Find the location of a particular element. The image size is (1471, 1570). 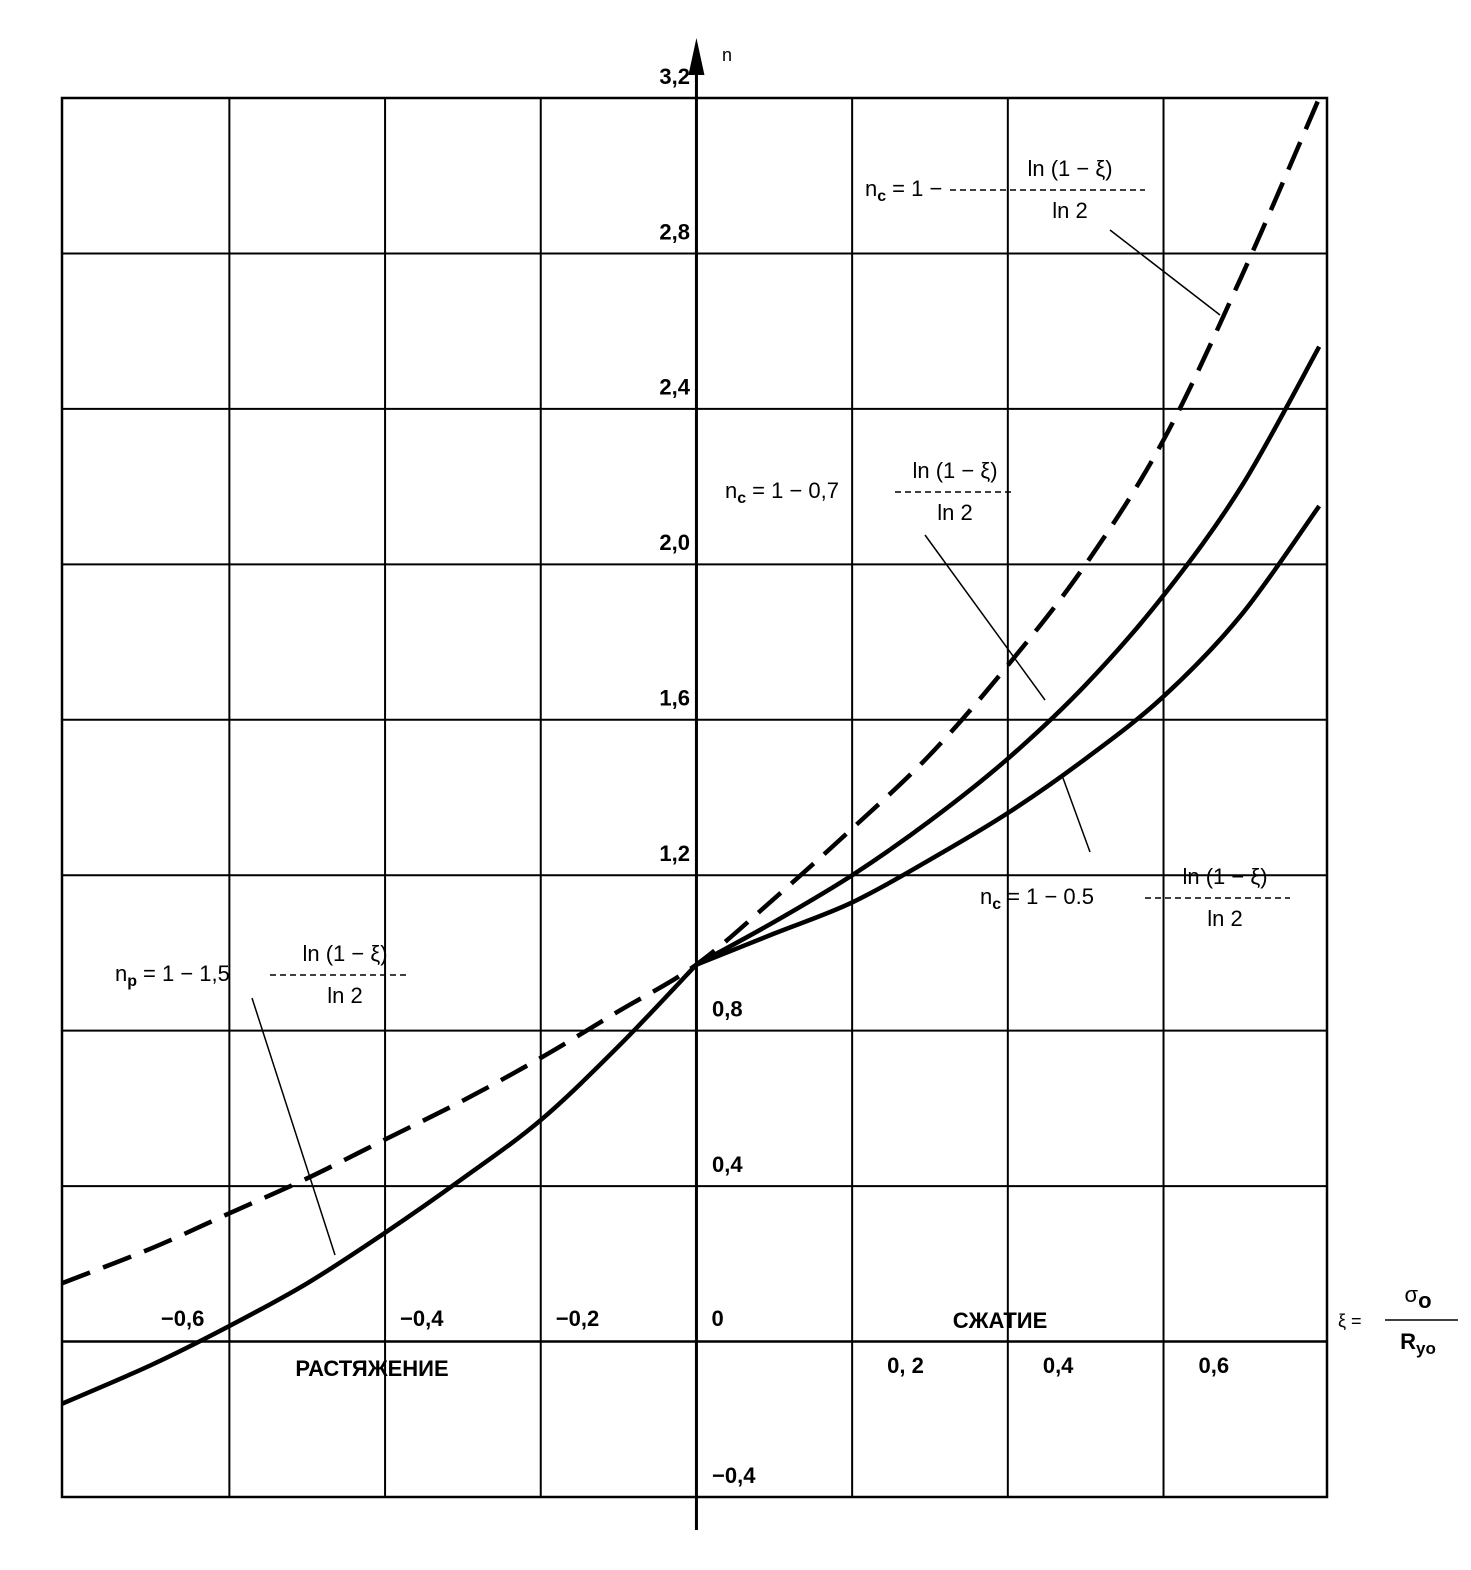

x-axis-label-den-main: R is located at coordinates (1408, 1341).